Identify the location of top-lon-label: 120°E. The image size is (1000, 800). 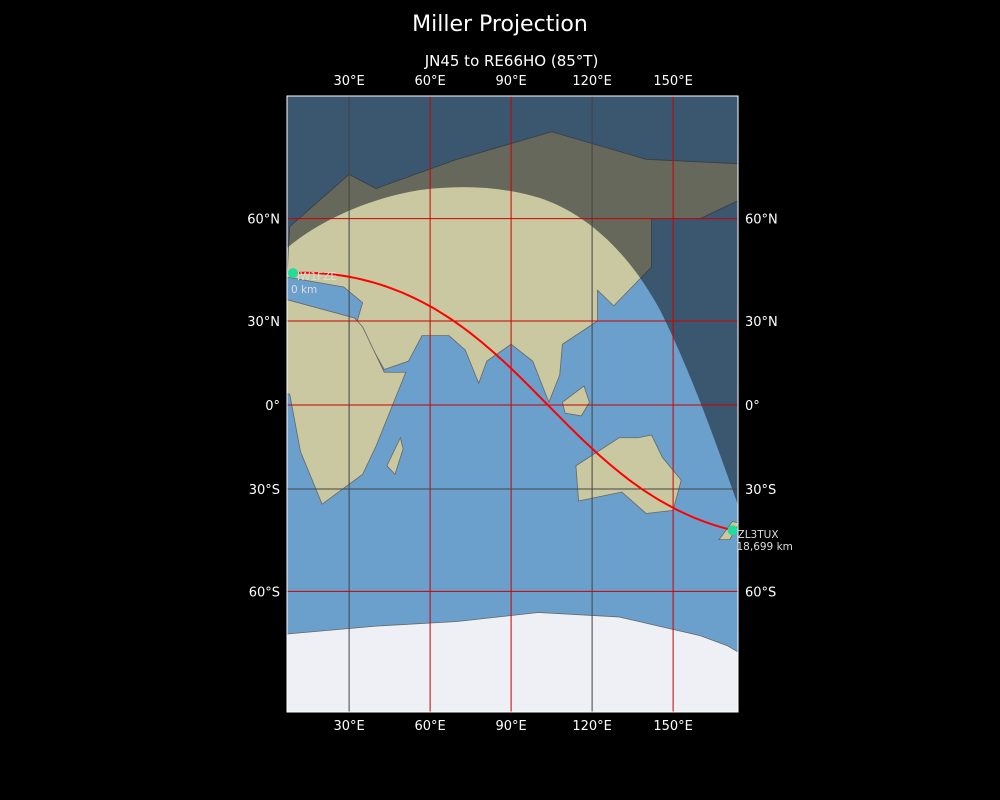
(592, 81).